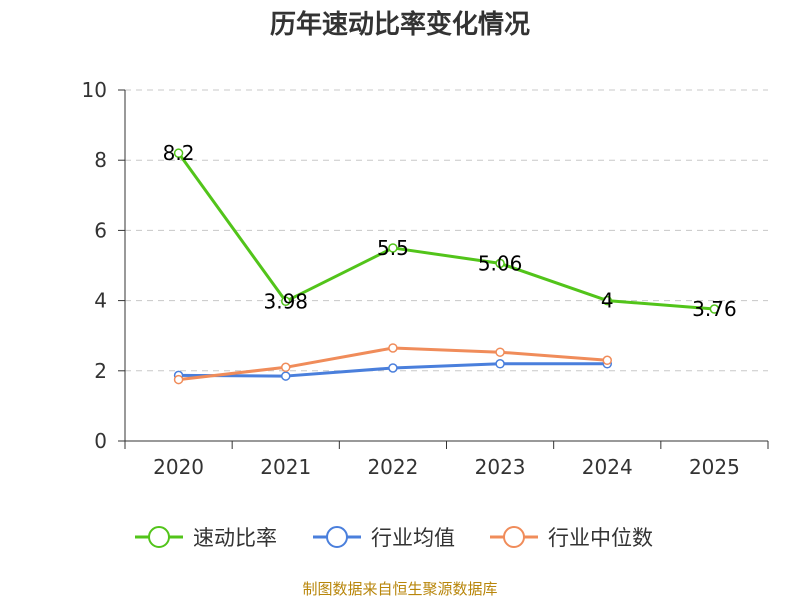 The image size is (800, 600). Describe the element at coordinates (600, 538) in the screenshot. I see `legend-label: 行业中位数` at that location.